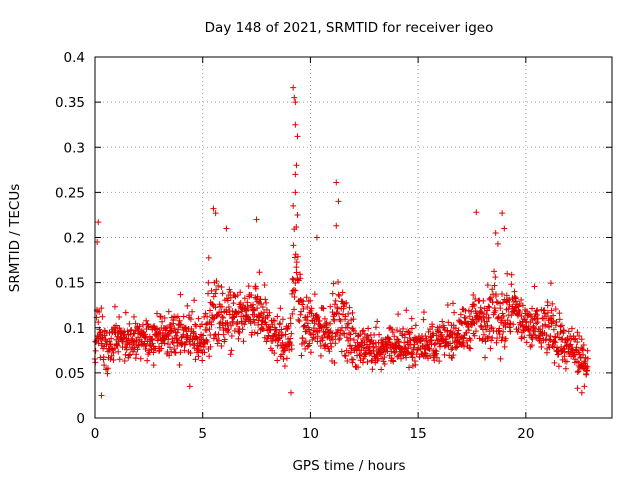 Image resolution: width=640 pixels, height=480 pixels. Describe the element at coordinates (70, 193) in the screenshot. I see `y-tick-label: 0.25` at that location.